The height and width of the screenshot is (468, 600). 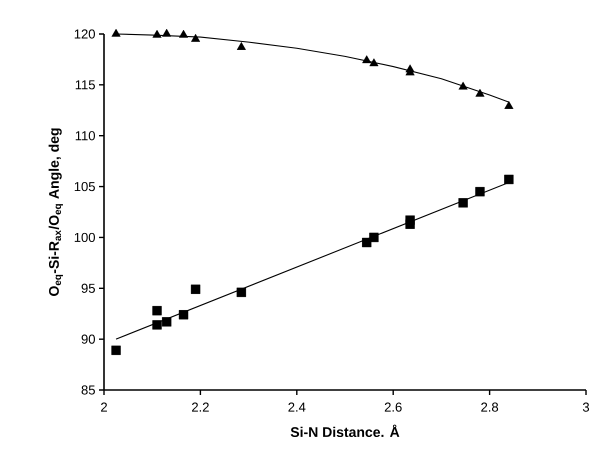 I want to click on x-tick-label: 3, so click(x=586, y=407).